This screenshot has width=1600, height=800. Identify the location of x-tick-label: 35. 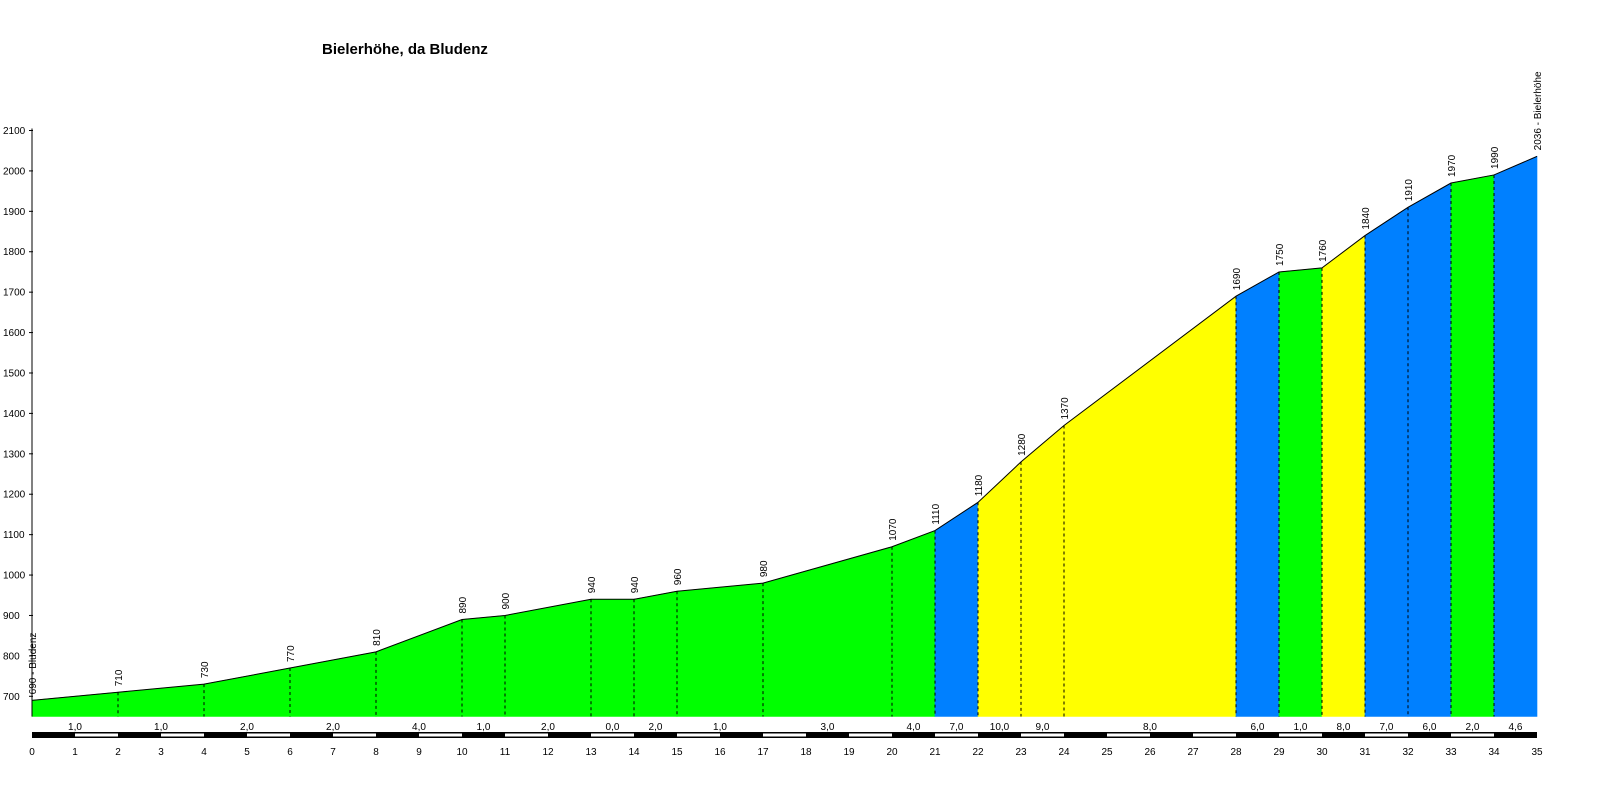
(1537, 752).